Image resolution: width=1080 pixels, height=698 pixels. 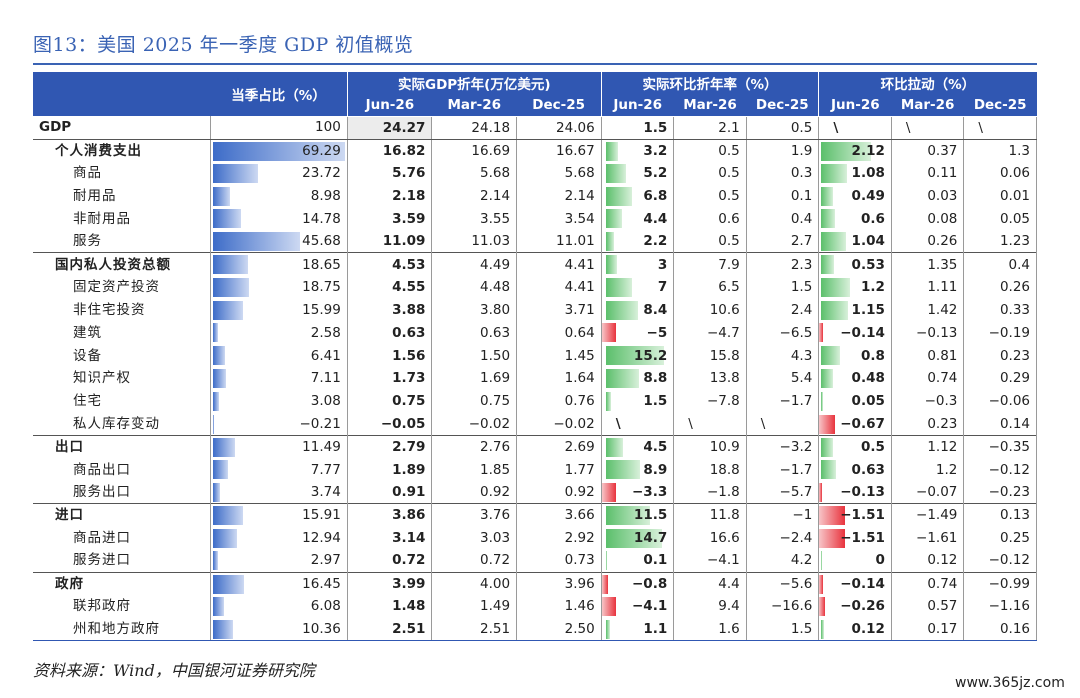 I want to click on share-cell: 15.91, so click(x=279, y=515).